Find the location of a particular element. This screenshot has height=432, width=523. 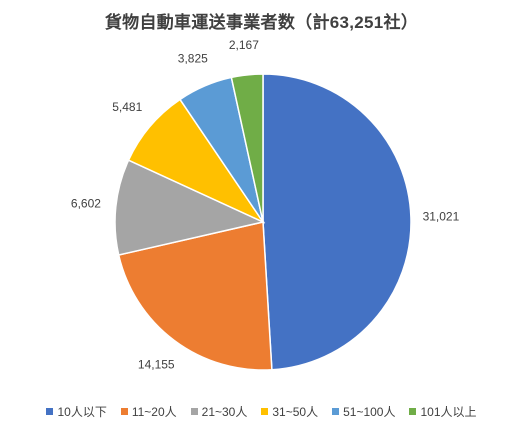

legend-label: 10人以下 is located at coordinates (82, 412).